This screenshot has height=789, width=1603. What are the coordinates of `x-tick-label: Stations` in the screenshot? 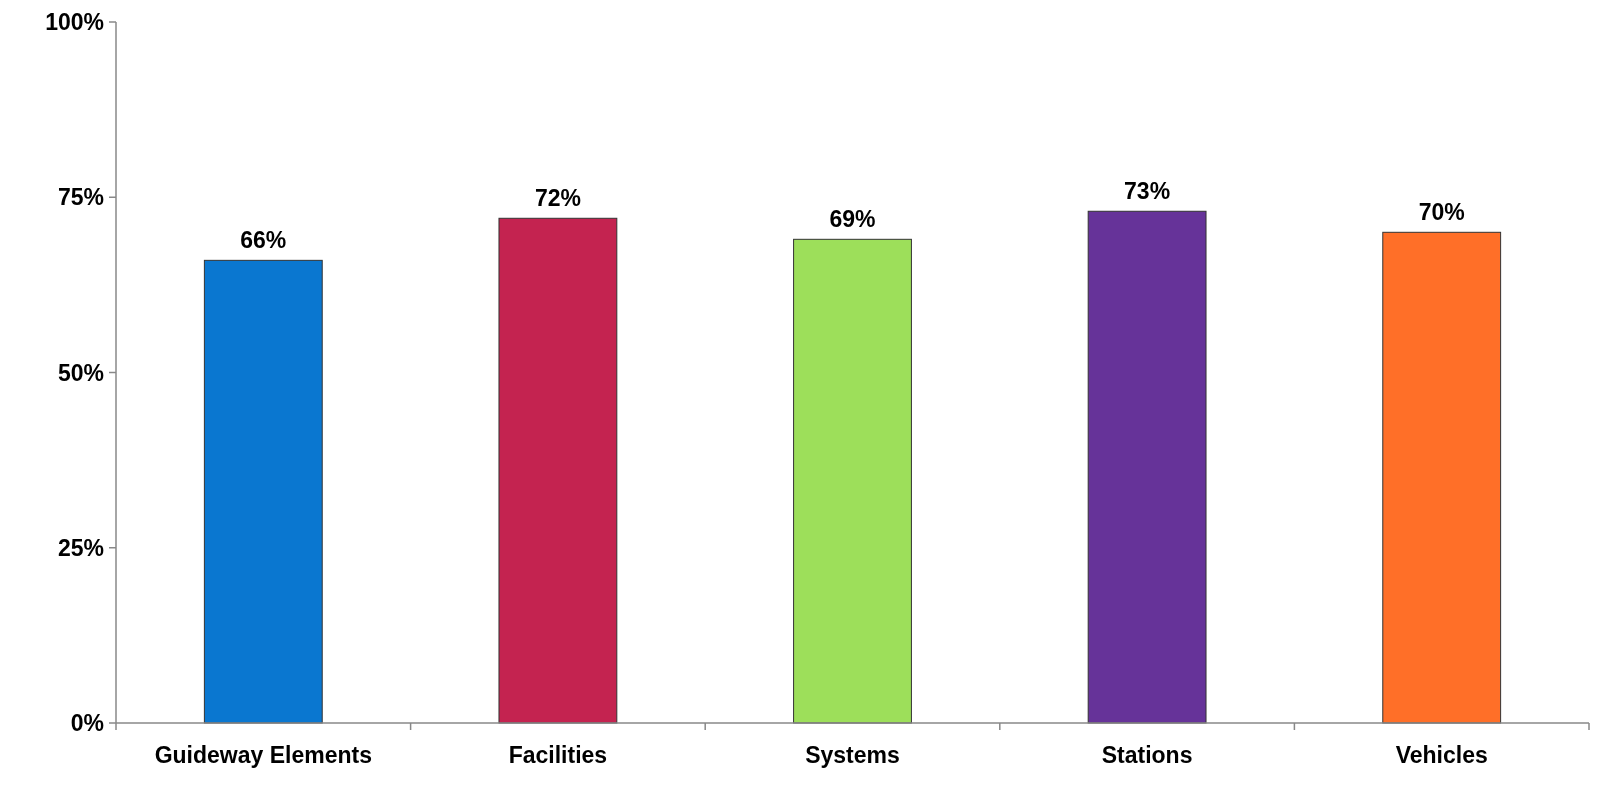 It's located at (1147, 755).